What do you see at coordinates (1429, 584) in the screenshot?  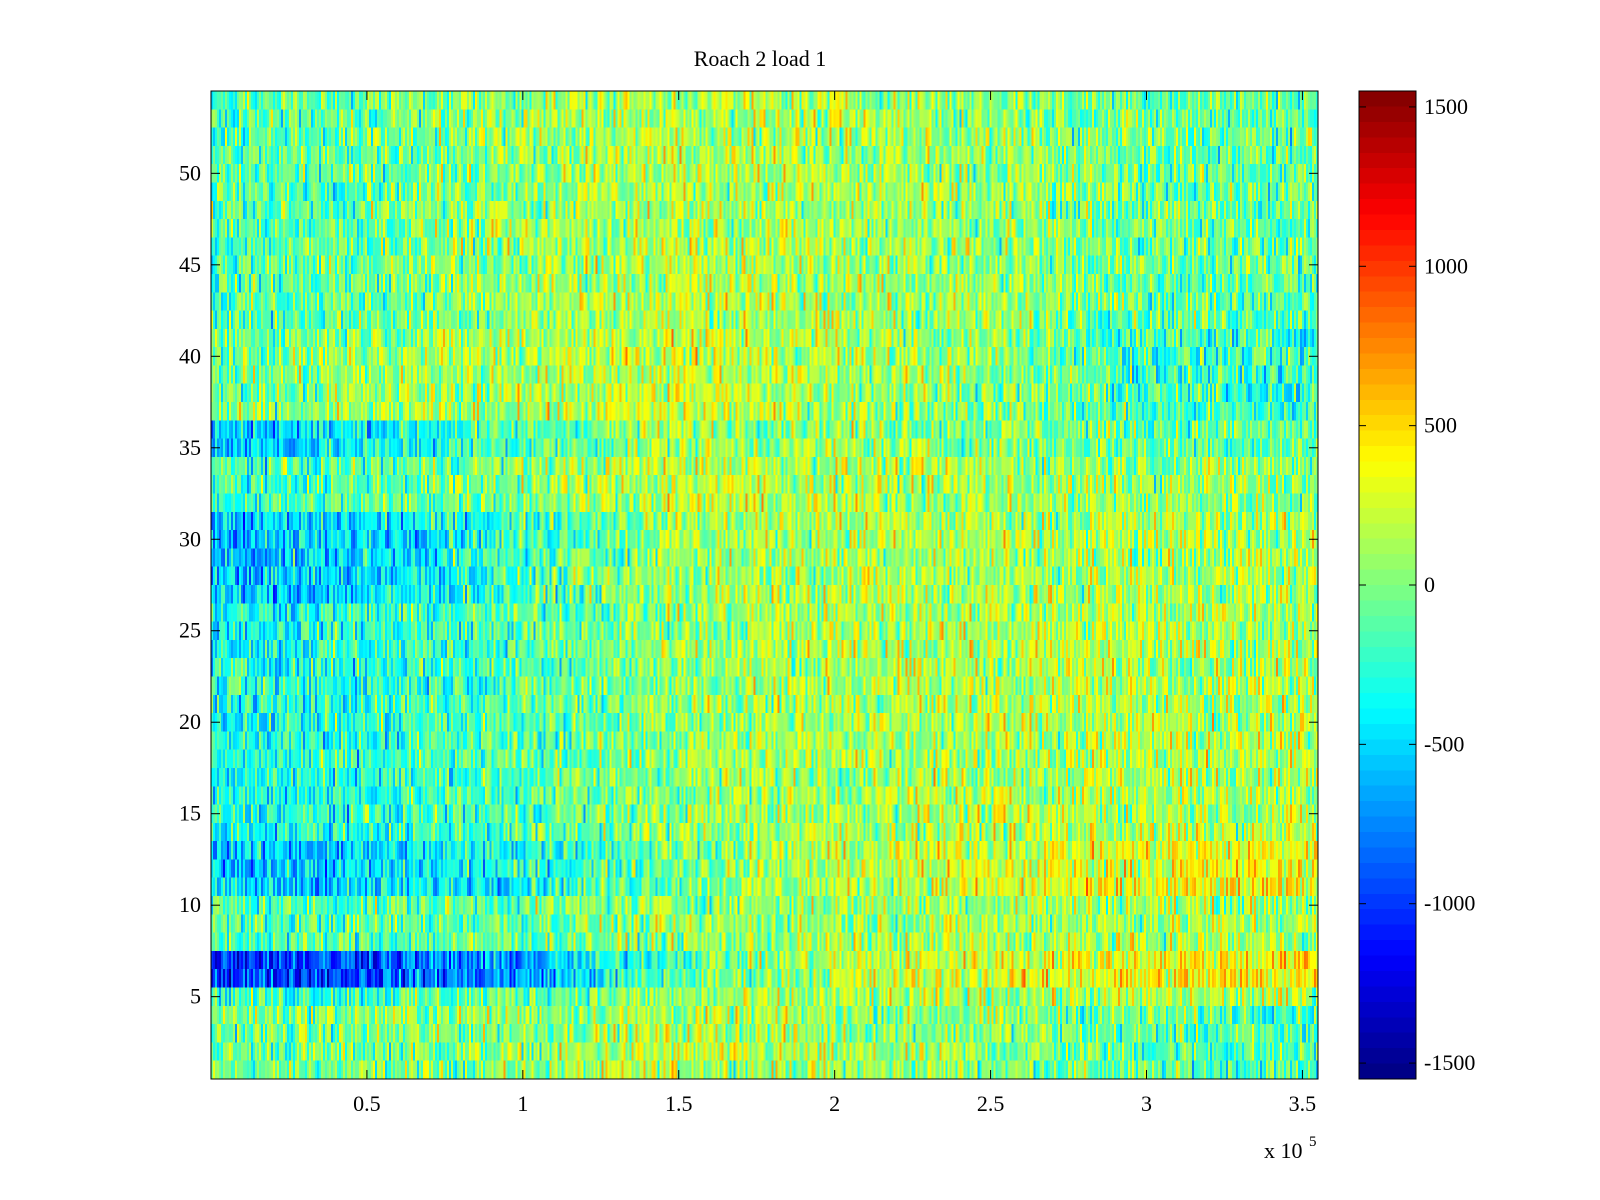 I see `colorbar-tick-label: 0` at bounding box center [1429, 584].